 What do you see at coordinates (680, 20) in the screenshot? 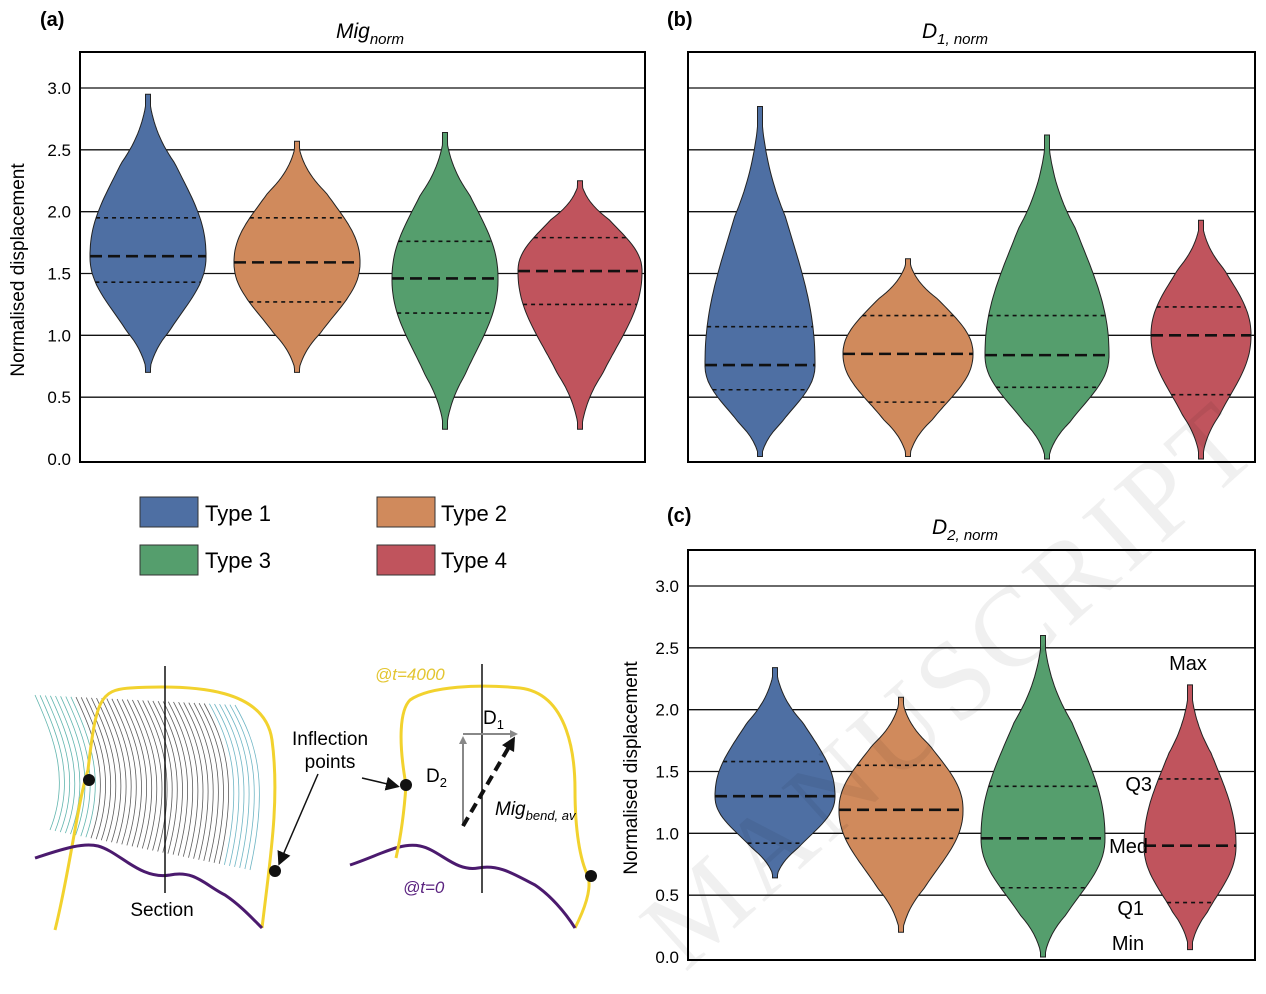
I see `panel-tag: (b)` at bounding box center [680, 20].